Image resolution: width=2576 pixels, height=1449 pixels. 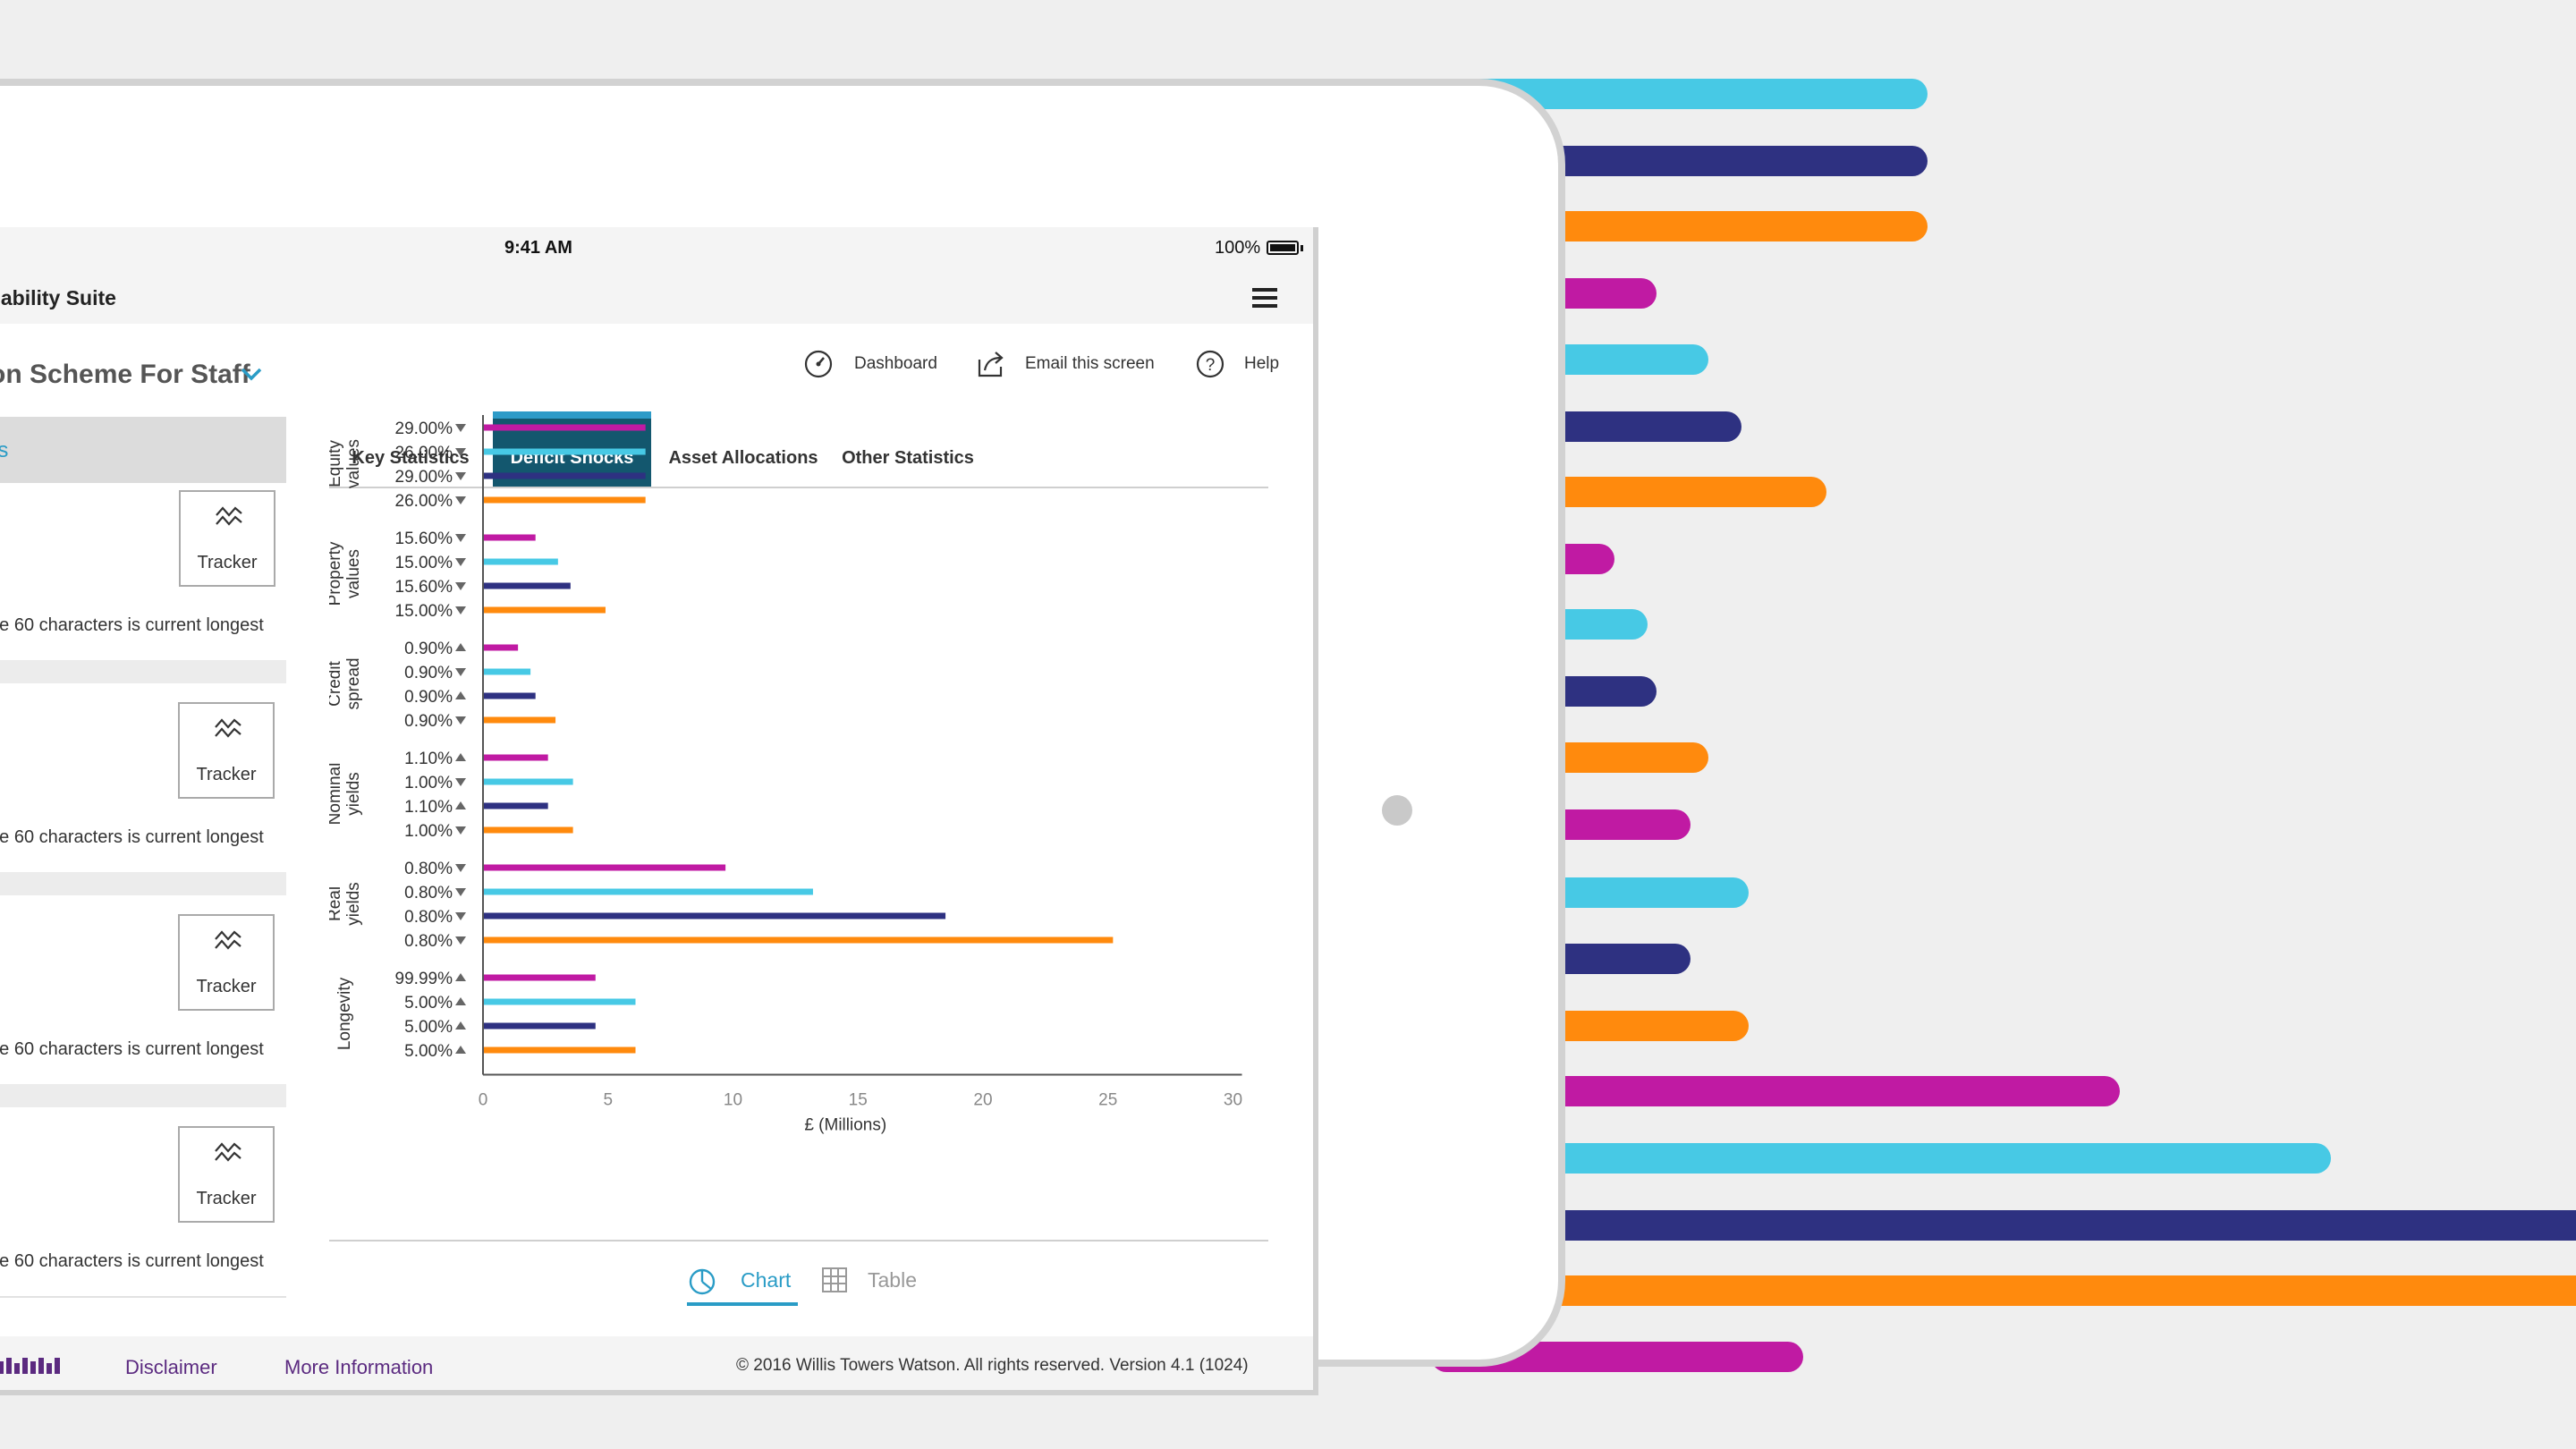 What do you see at coordinates (428, 1051) in the screenshot?
I see `shock-label: 5.00%` at bounding box center [428, 1051].